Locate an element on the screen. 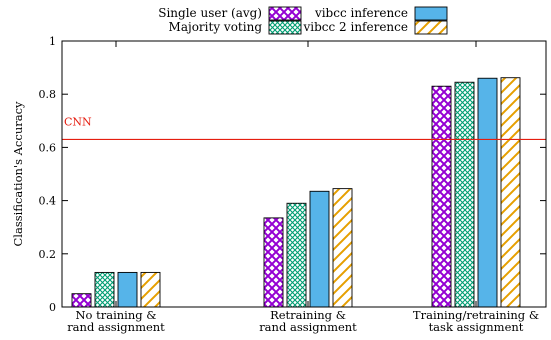 The height and width of the screenshot is (340, 551). y-axis-label: Classification's Accuracy is located at coordinates (18, 174).